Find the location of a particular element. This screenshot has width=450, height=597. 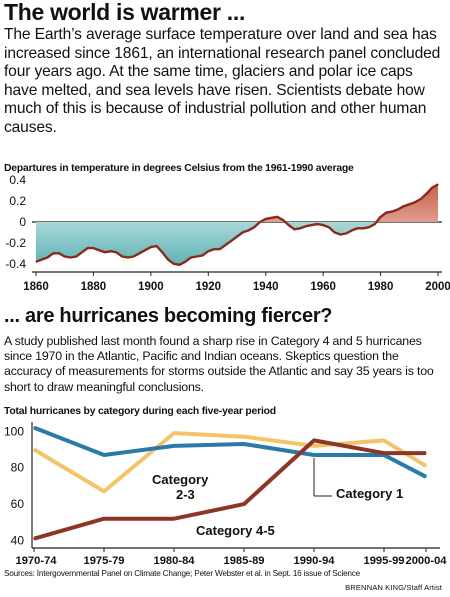

y-tick-label: 0.4 is located at coordinates (17, 180).